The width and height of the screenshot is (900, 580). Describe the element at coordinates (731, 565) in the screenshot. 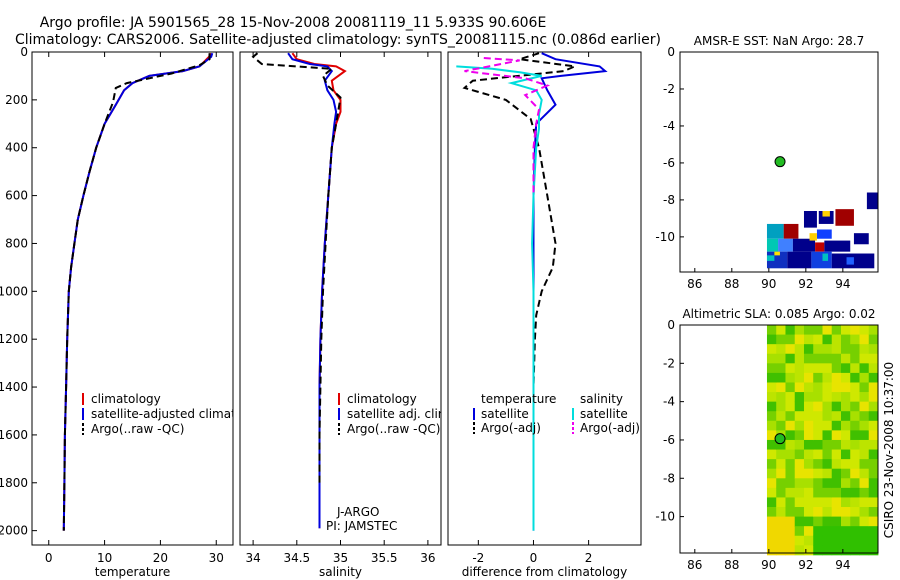

I see `x-tick-label: 88` at that location.